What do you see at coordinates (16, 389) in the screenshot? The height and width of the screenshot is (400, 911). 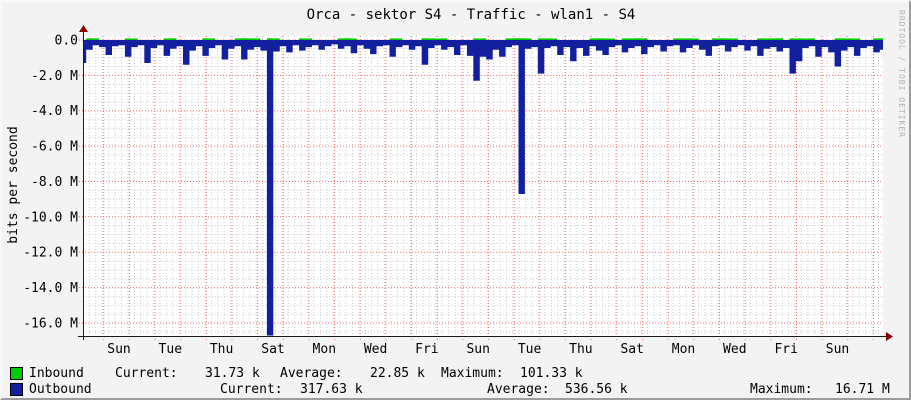 I see `outbound-color-swatch` at bounding box center [16, 389].